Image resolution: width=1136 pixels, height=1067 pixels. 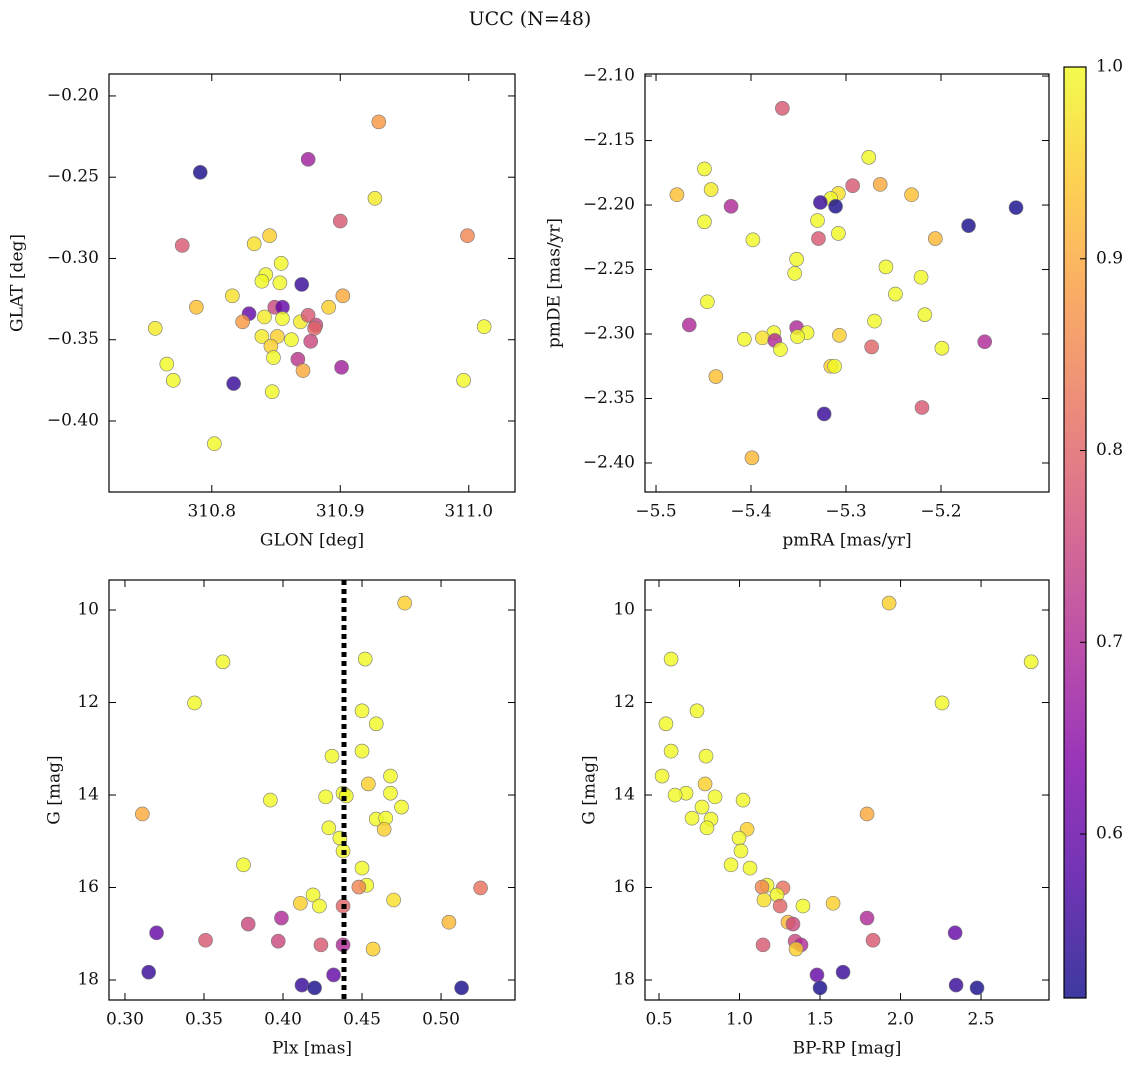 I want to click on x-tick-label: 0.30, so click(x=125, y=1020).